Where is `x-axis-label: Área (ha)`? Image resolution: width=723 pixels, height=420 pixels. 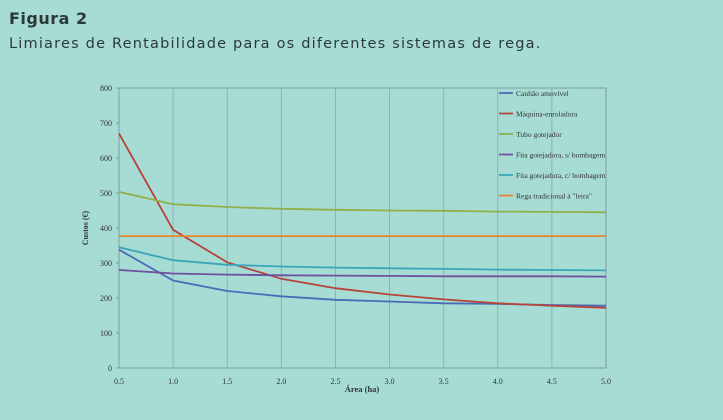 x-axis-label: Área (ha) is located at coordinates (362, 389).